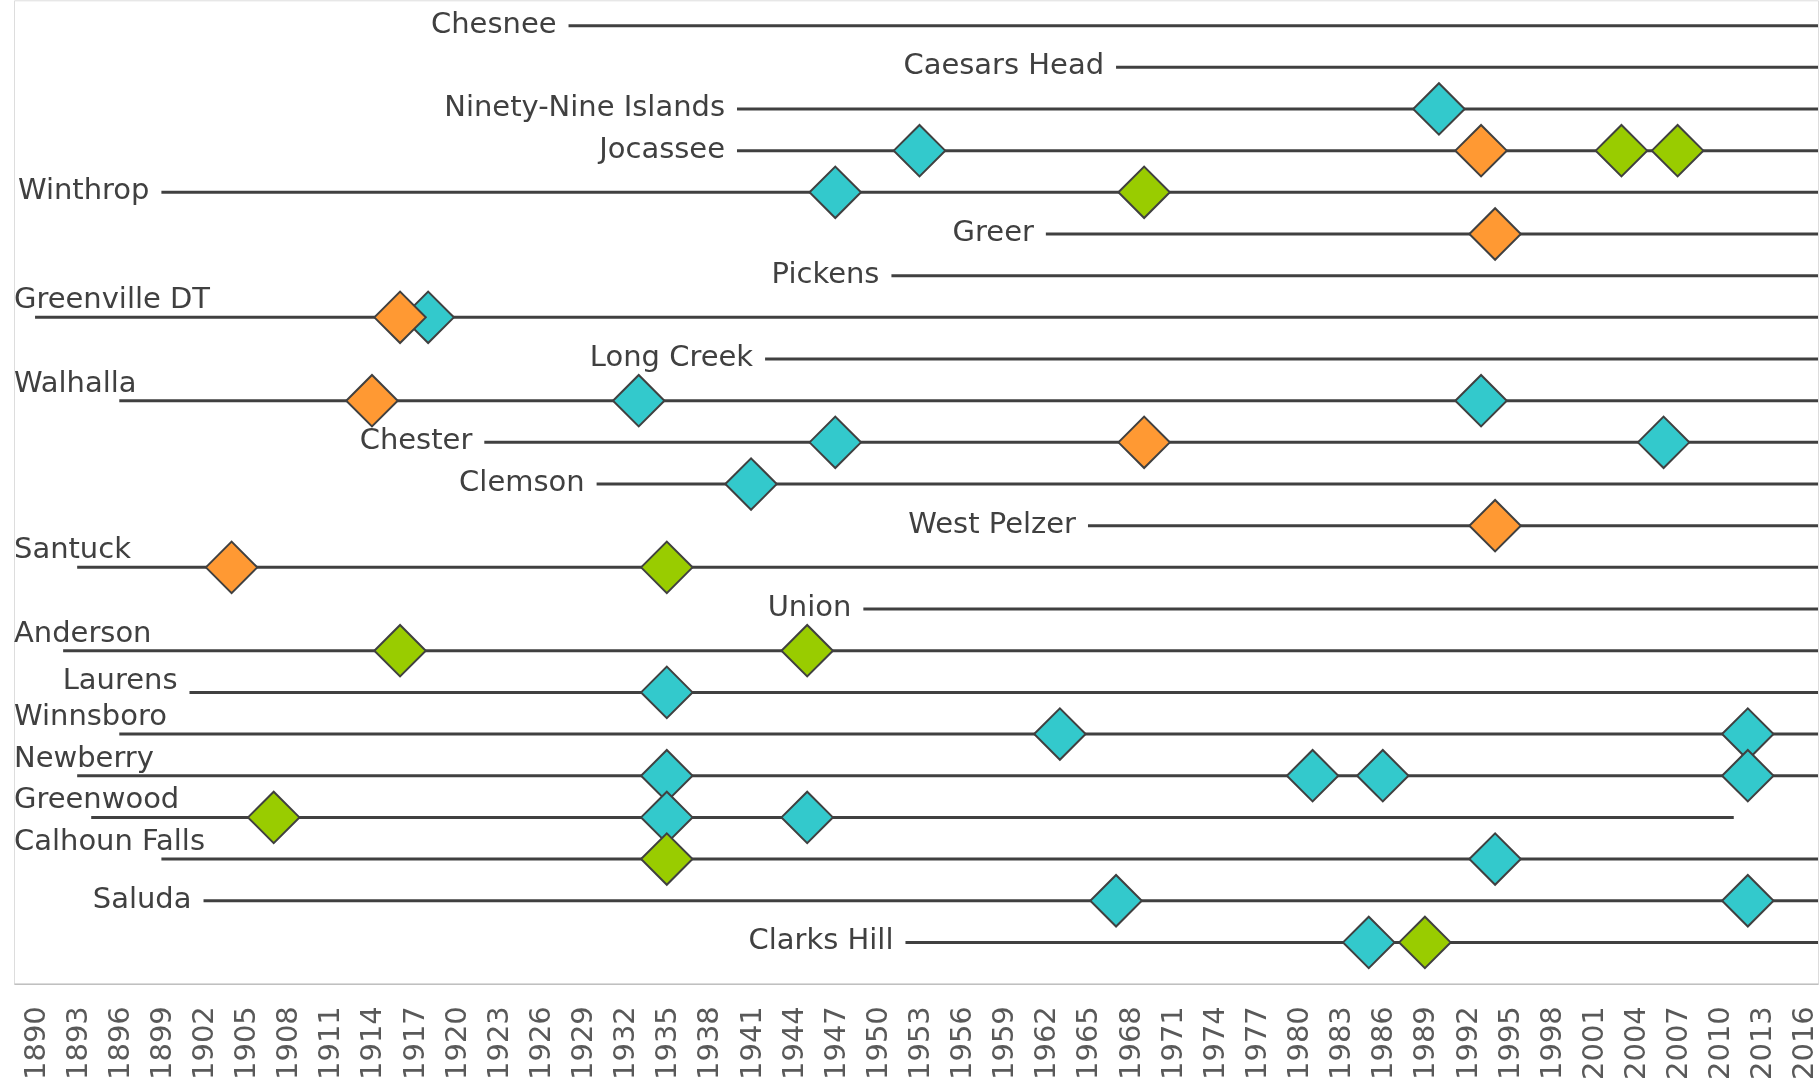 Image resolution: width=1819 pixels, height=1082 pixels. What do you see at coordinates (1424, 1043) in the screenshot?
I see `x-tick-label: 1989` at bounding box center [1424, 1043].